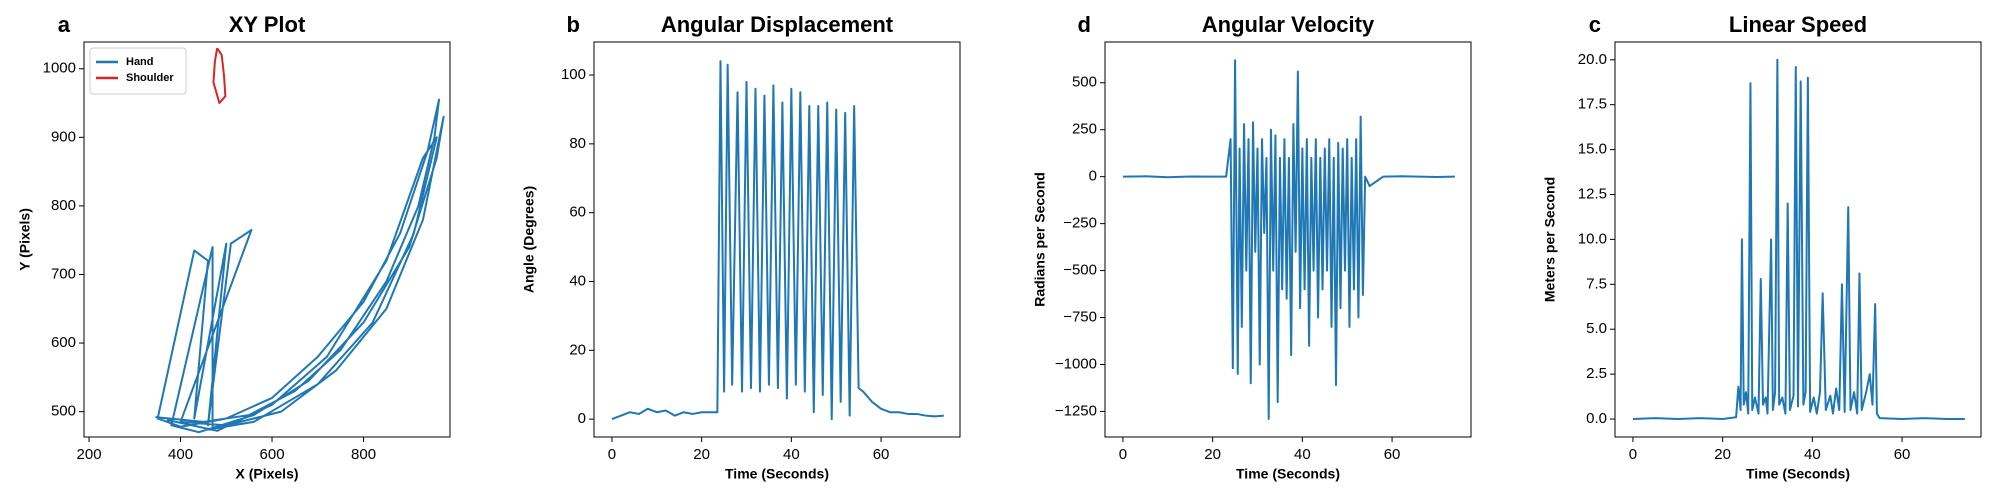 This screenshot has height=500, width=2000. Describe the element at coordinates (150, 78) in the screenshot. I see `legend-label: Shoulder` at that location.